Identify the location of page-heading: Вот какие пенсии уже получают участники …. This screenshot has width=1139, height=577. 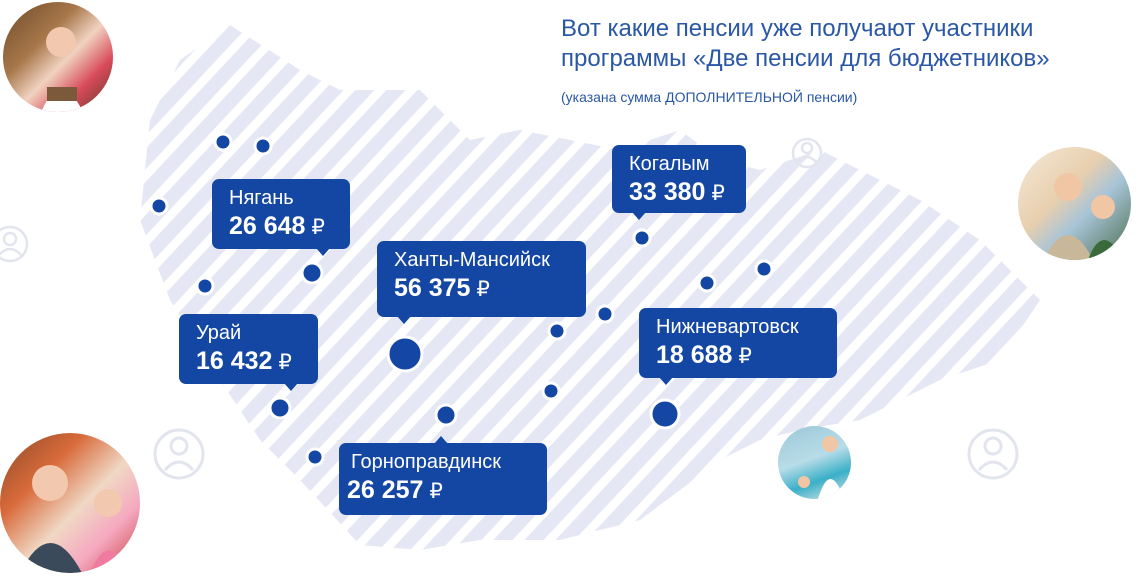
(846, 44).